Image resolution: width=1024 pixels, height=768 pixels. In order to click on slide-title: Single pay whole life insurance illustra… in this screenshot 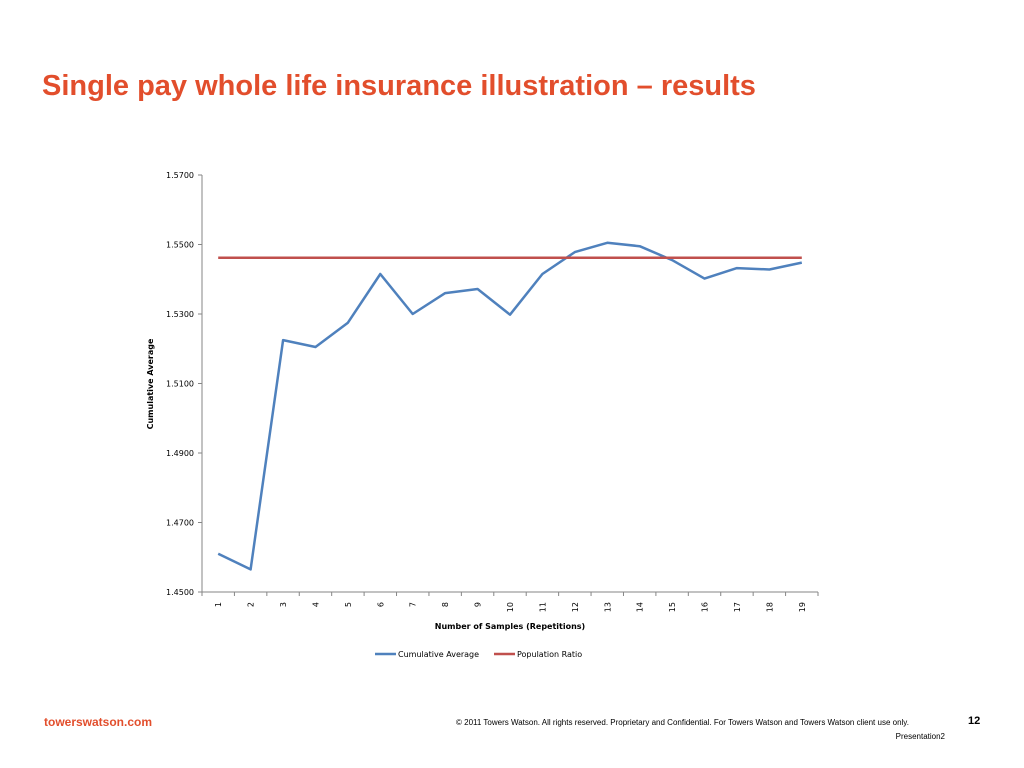, I will do `click(399, 86)`.